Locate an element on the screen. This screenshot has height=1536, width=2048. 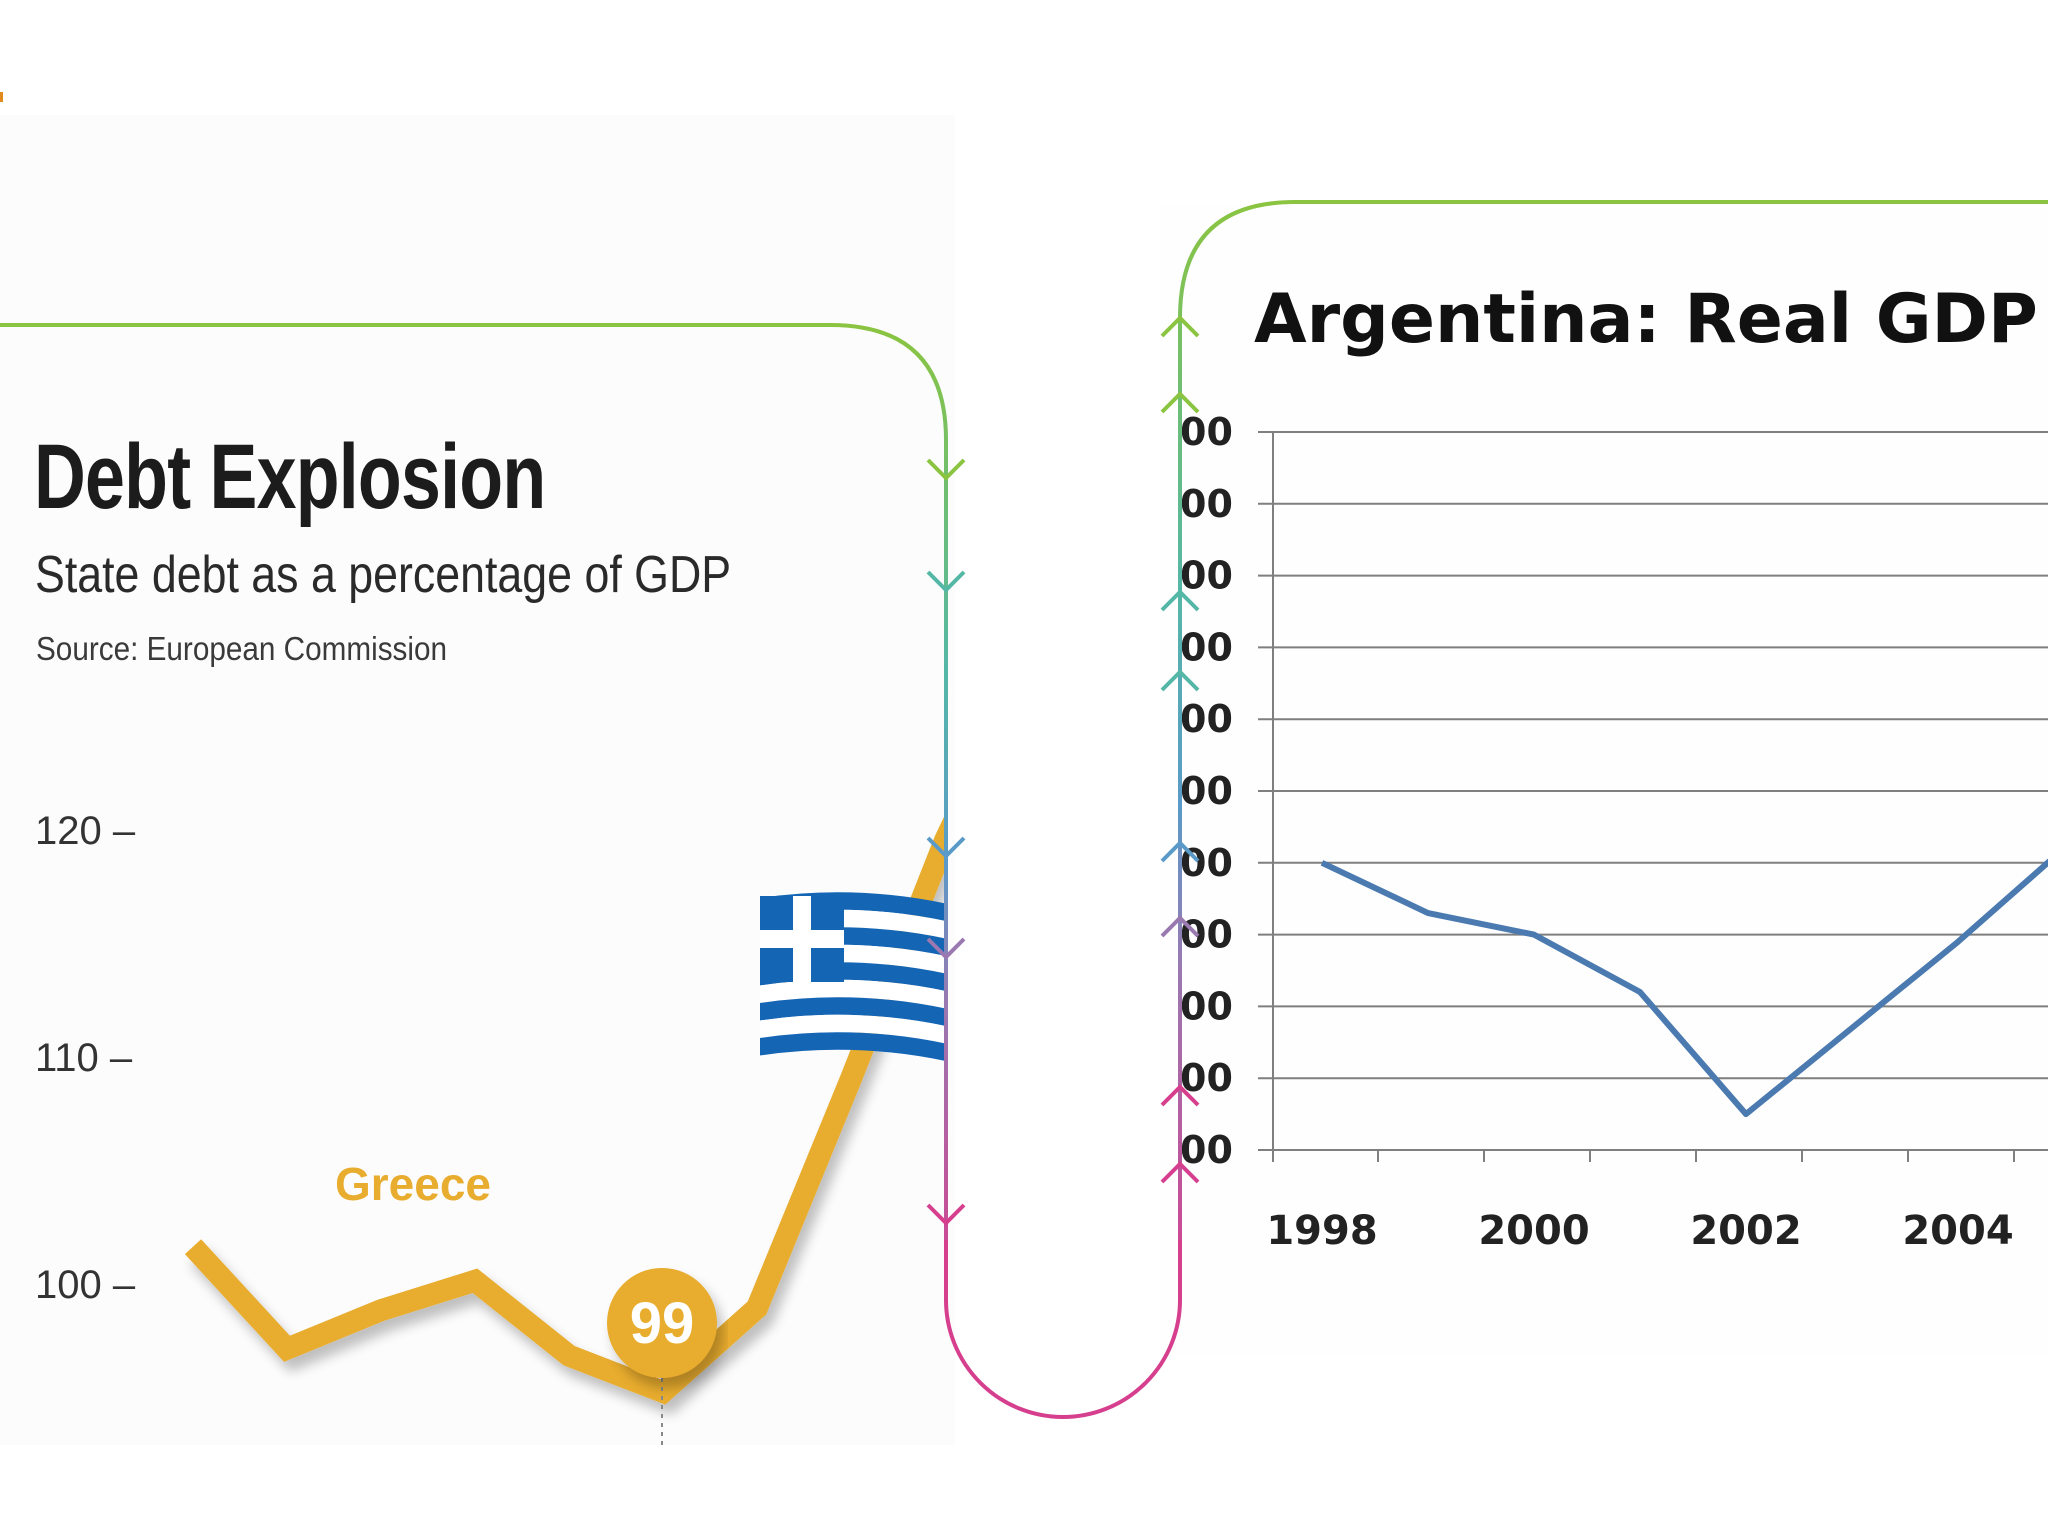
argentina-series-line is located at coordinates (1684, 988).